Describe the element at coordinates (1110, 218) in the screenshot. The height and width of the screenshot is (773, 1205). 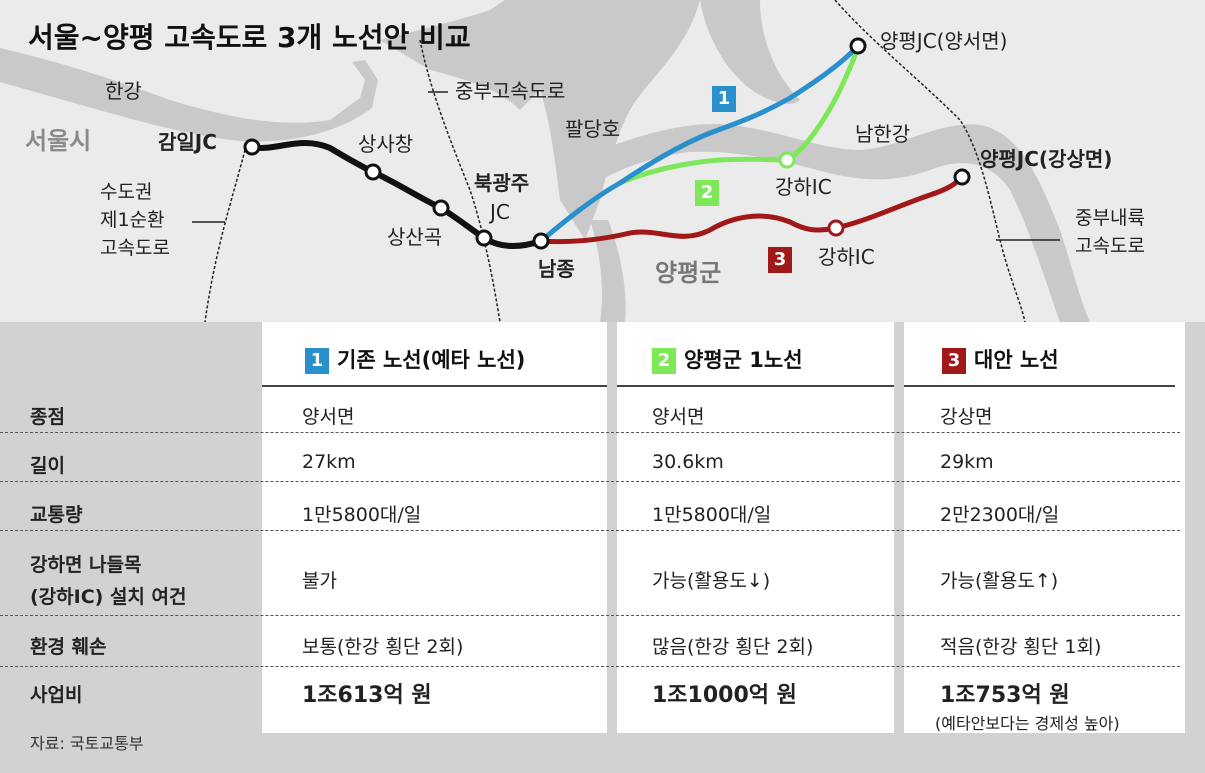
I see `jungbu-inland-label-1: 중부내륙` at that location.